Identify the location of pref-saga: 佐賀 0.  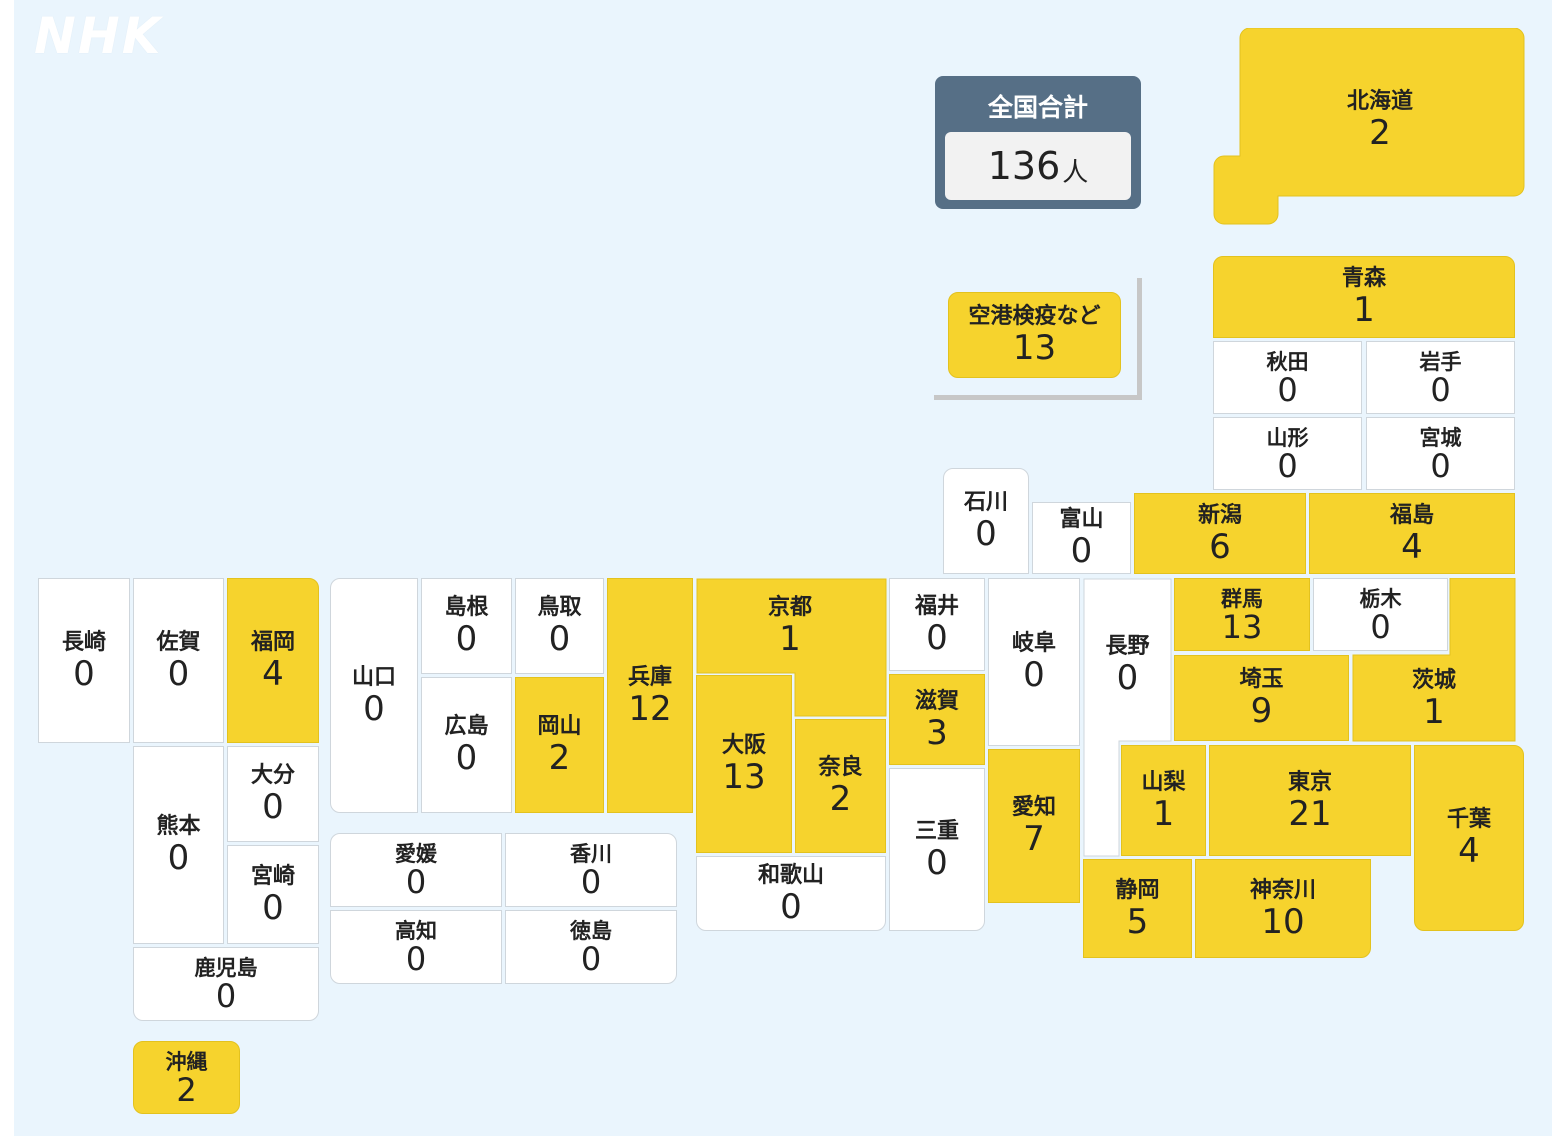
(178, 660).